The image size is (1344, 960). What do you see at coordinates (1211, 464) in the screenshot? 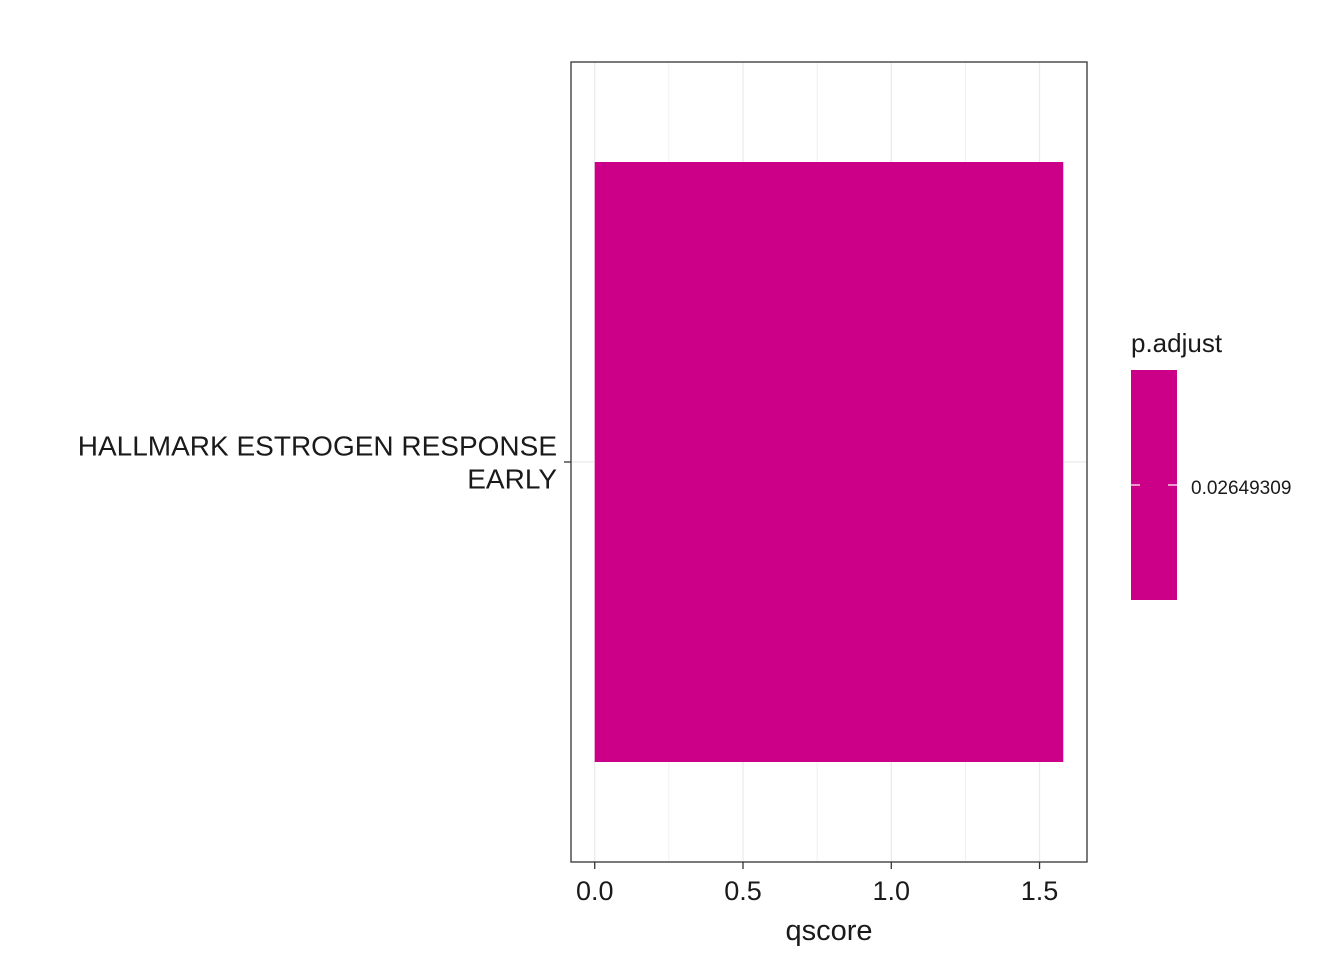
I see `legend: p.adjust 0.02649309` at bounding box center [1211, 464].